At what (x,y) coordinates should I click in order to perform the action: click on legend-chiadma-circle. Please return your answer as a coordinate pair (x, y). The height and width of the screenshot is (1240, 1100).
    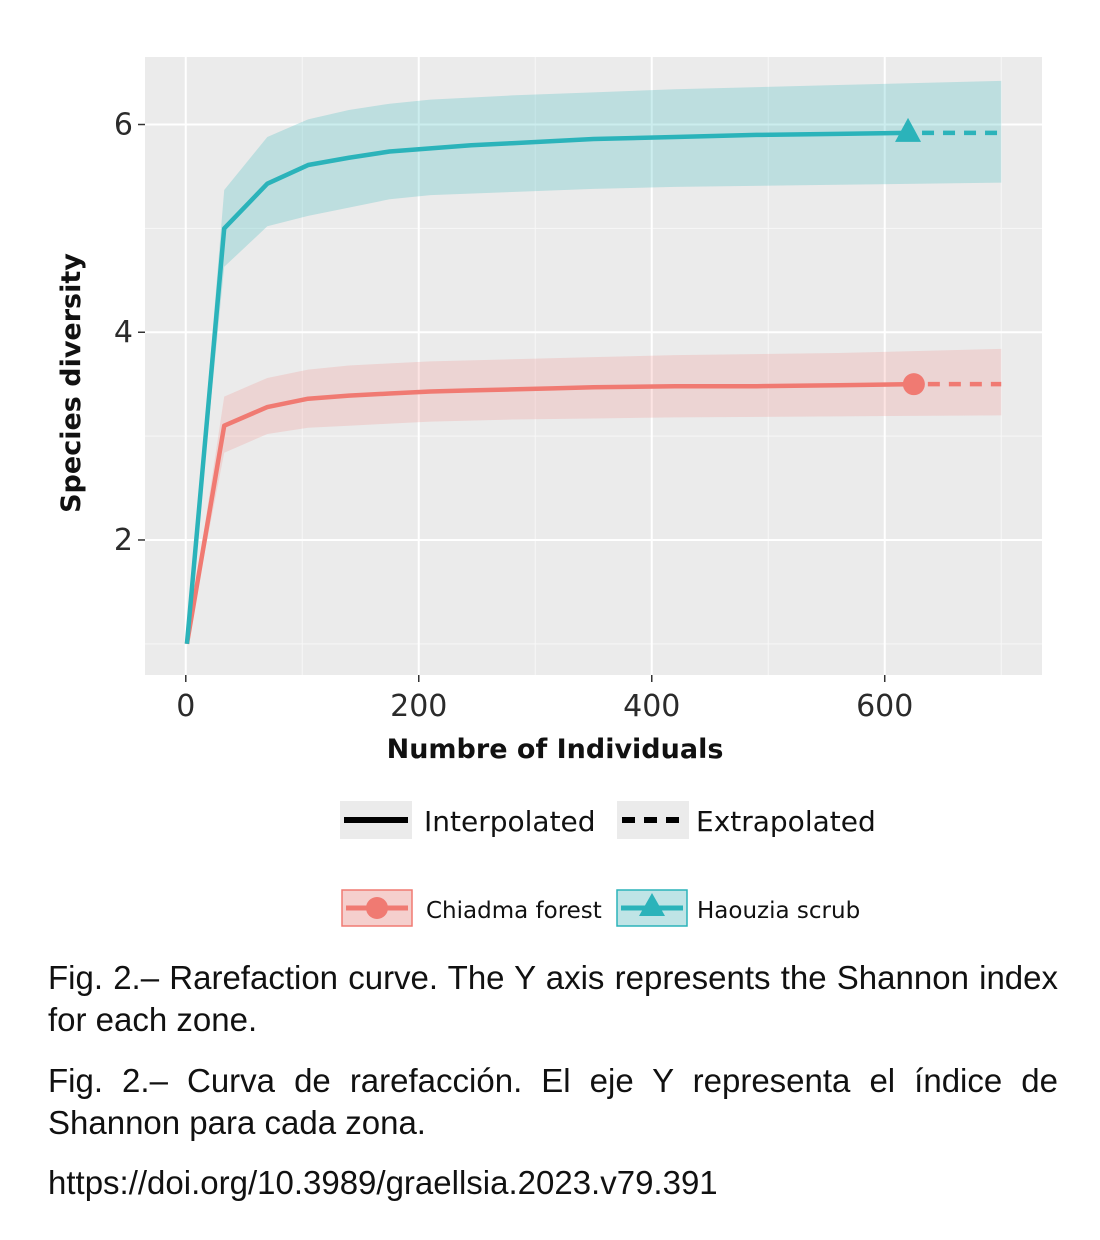
    Looking at the image, I should click on (377, 908).